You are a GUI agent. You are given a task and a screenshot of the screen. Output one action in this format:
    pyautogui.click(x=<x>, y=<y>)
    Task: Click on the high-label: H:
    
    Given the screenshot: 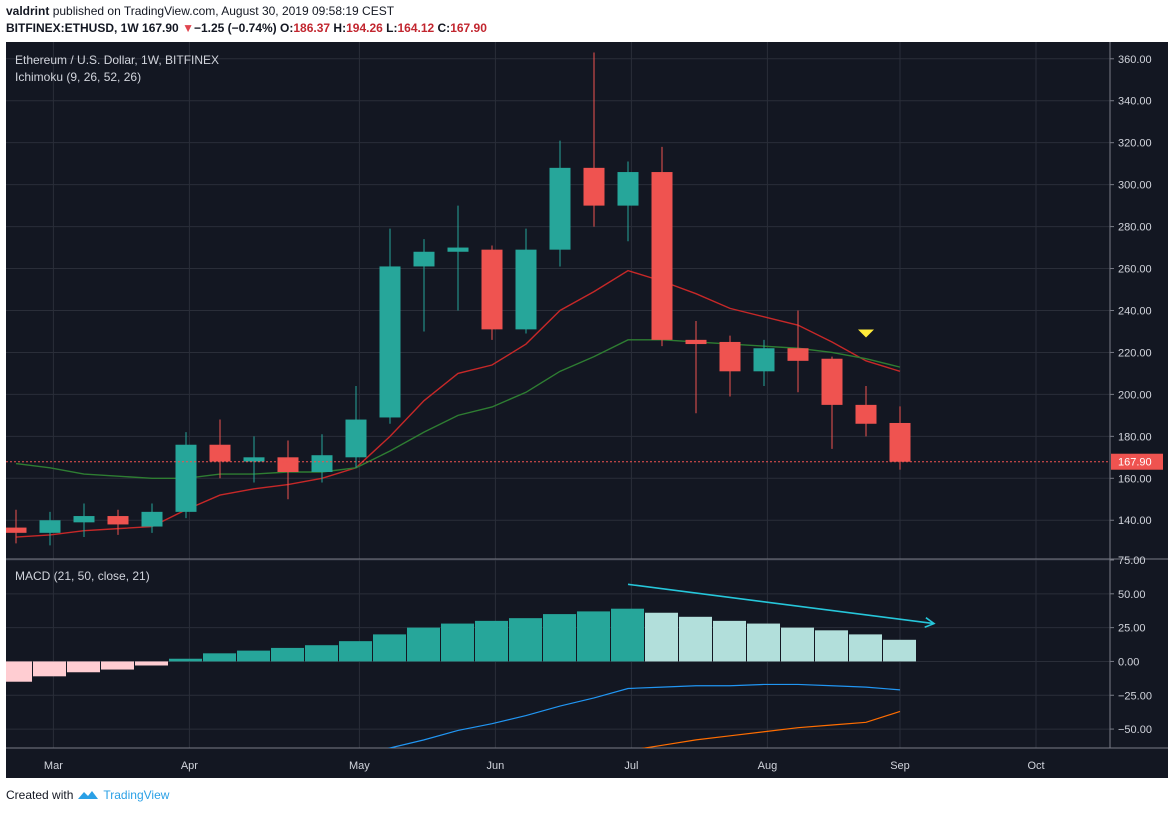 What is the action you would take?
    pyautogui.click(x=340, y=28)
    